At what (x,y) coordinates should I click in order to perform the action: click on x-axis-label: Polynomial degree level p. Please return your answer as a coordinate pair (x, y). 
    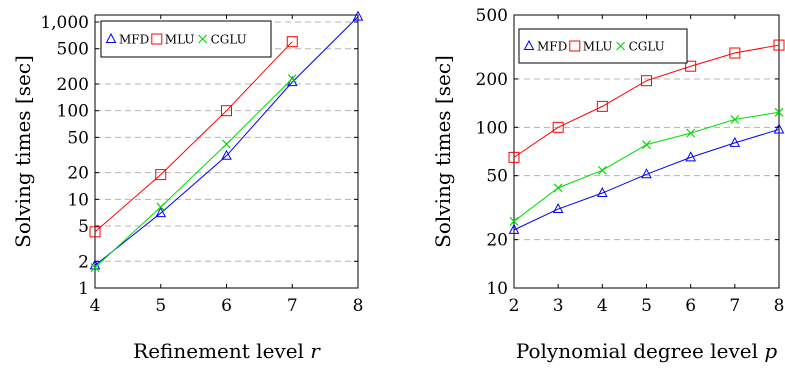
    Looking at the image, I should click on (647, 351).